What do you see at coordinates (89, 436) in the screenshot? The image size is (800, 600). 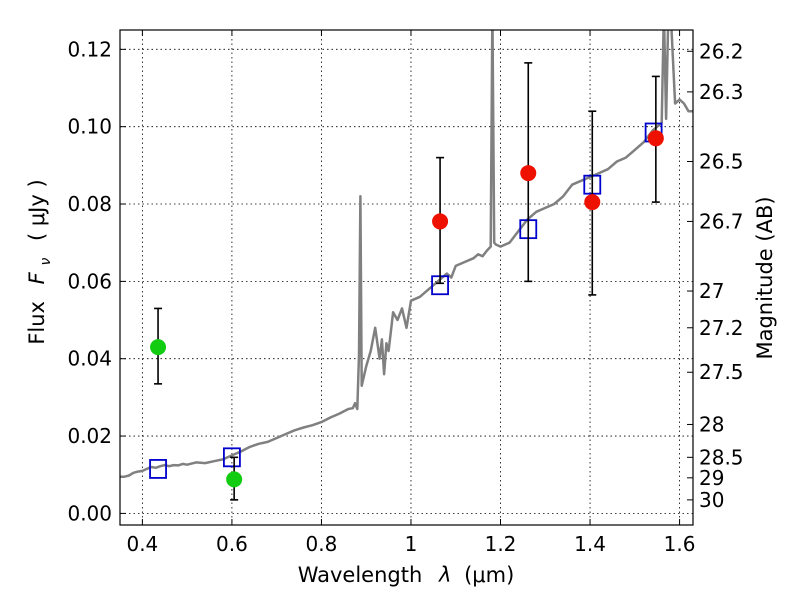 I see `y-tick-label: 0.02` at bounding box center [89, 436].